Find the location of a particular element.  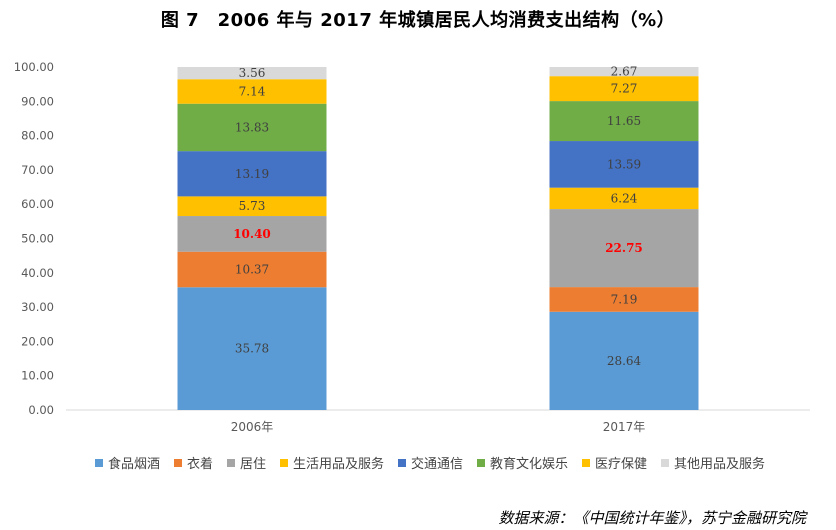

chart-title: 图 7 2006 年与 2017 年城镇居民人均消费支出结构（%） is located at coordinates (418, 20).